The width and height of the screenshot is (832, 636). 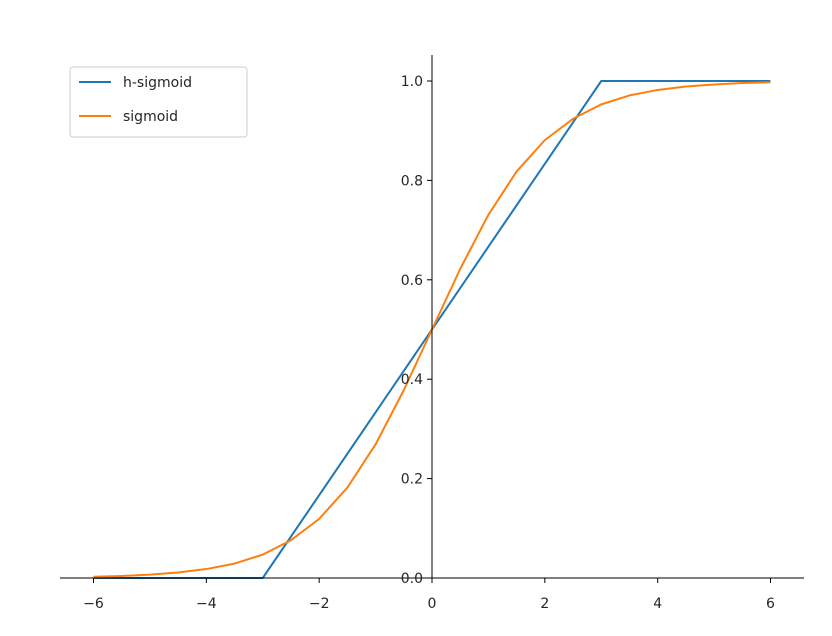 I want to click on legend: h-sigmoid sigmoid, so click(x=158, y=102).